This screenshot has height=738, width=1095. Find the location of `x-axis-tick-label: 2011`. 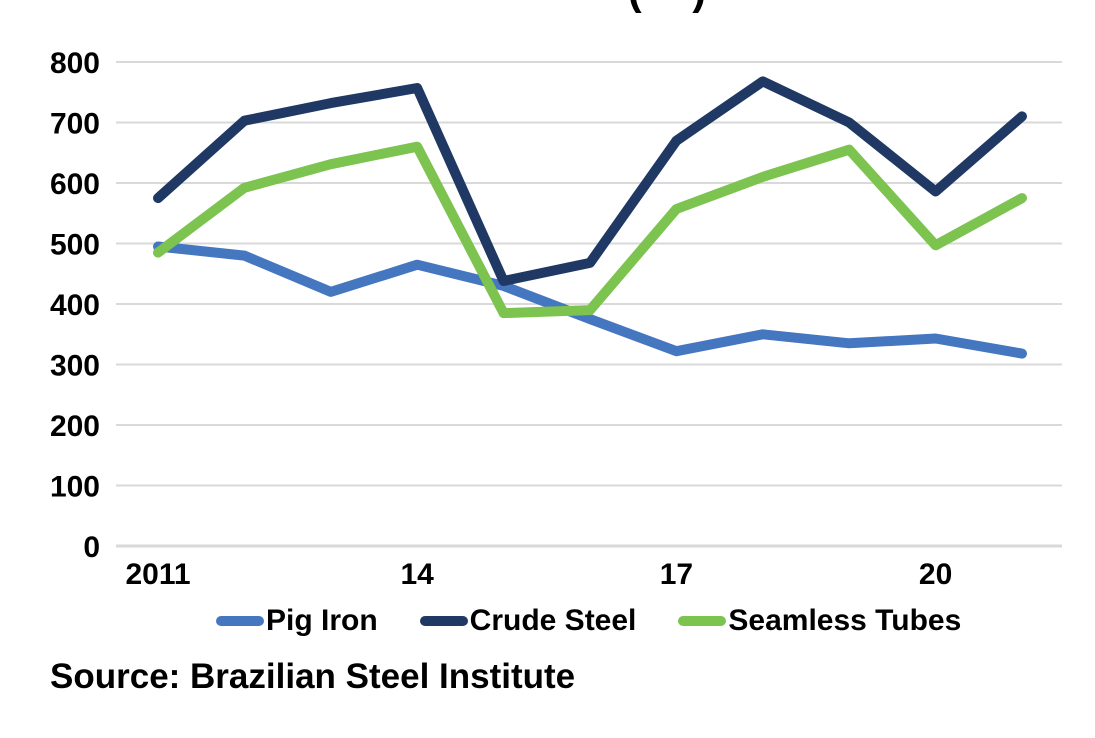

x-axis-tick-label: 2011 is located at coordinates (157, 574).